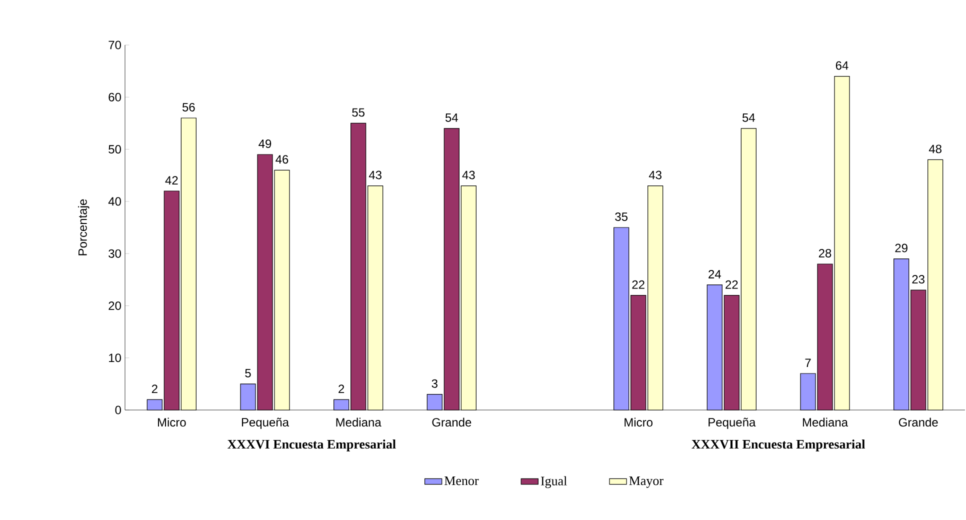 The height and width of the screenshot is (520, 966). I want to click on data-label: 49, so click(265, 143).